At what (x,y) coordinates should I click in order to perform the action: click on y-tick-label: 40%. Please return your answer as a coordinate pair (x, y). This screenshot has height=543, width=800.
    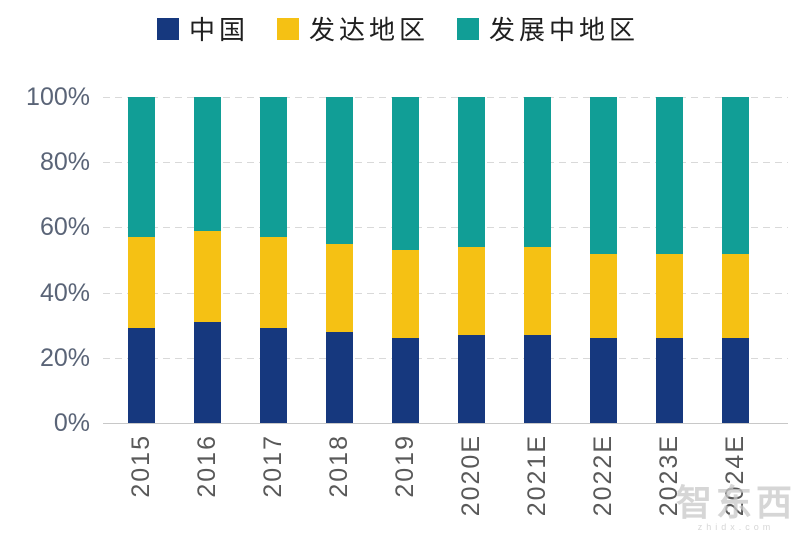
    Looking at the image, I should click on (64, 292).